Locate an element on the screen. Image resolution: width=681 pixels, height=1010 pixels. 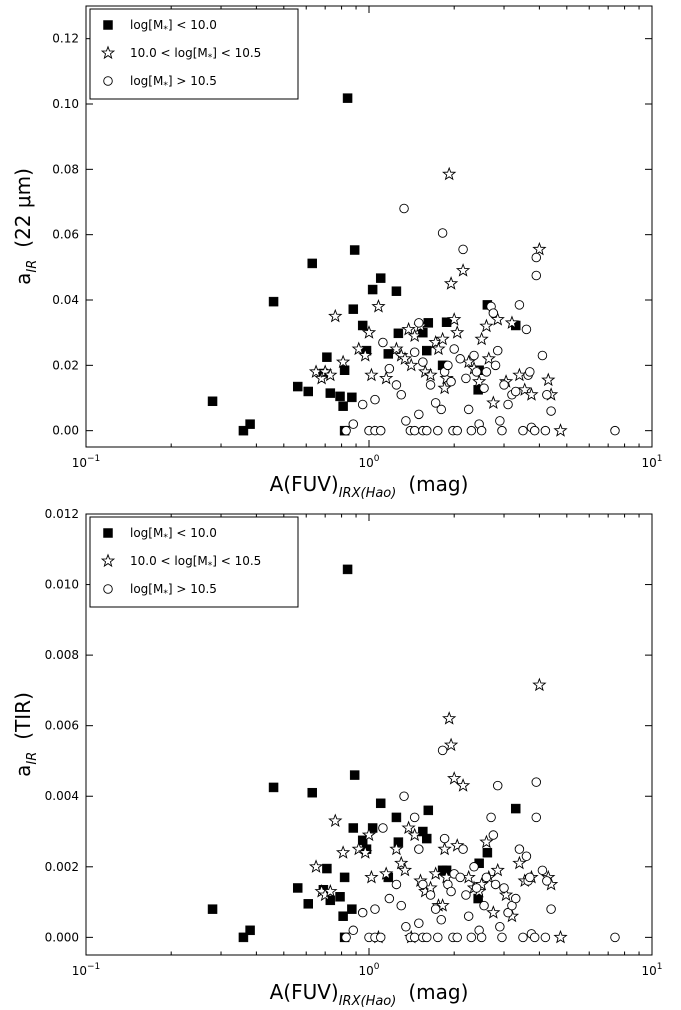
y-tick-label: 0.12 is located at coordinates (65, 39).